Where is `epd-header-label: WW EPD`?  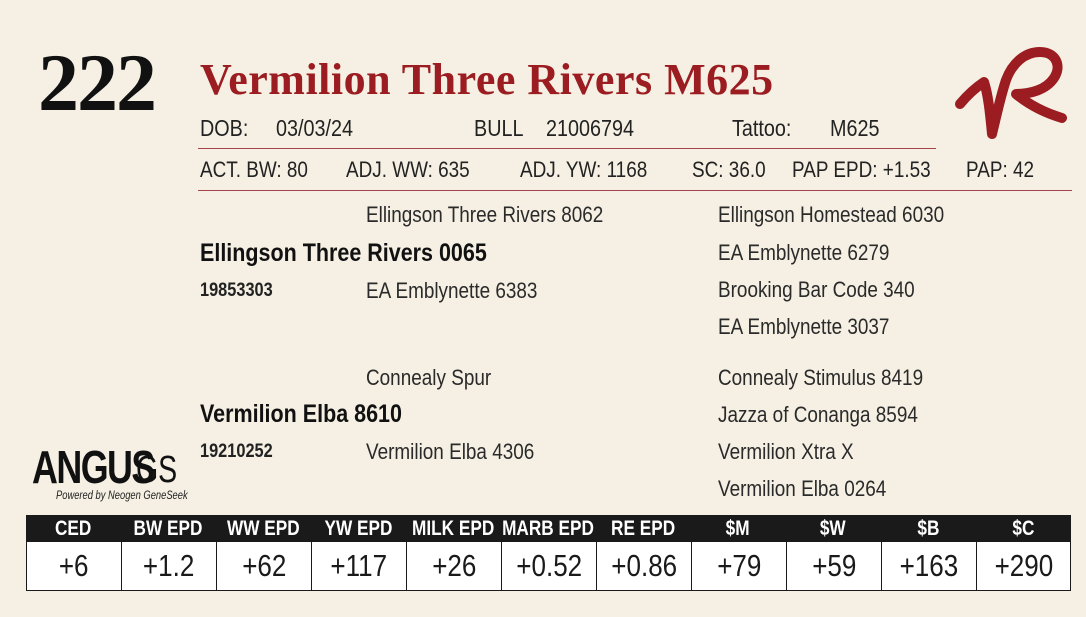 epd-header-label: WW EPD is located at coordinates (263, 528).